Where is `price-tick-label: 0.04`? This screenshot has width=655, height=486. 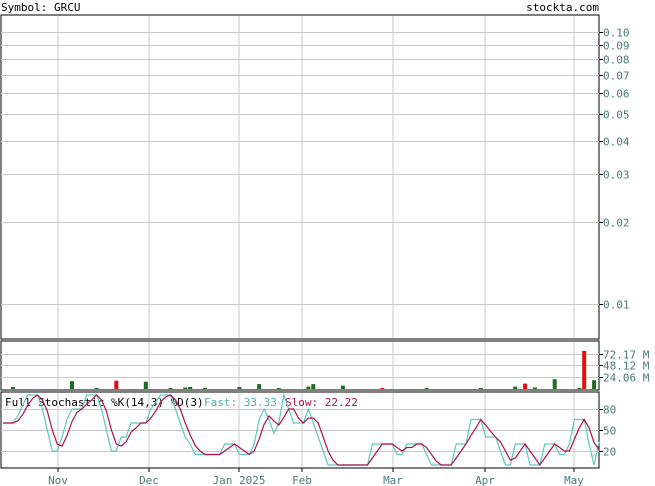 price-tick-label: 0.04 is located at coordinates (616, 142).